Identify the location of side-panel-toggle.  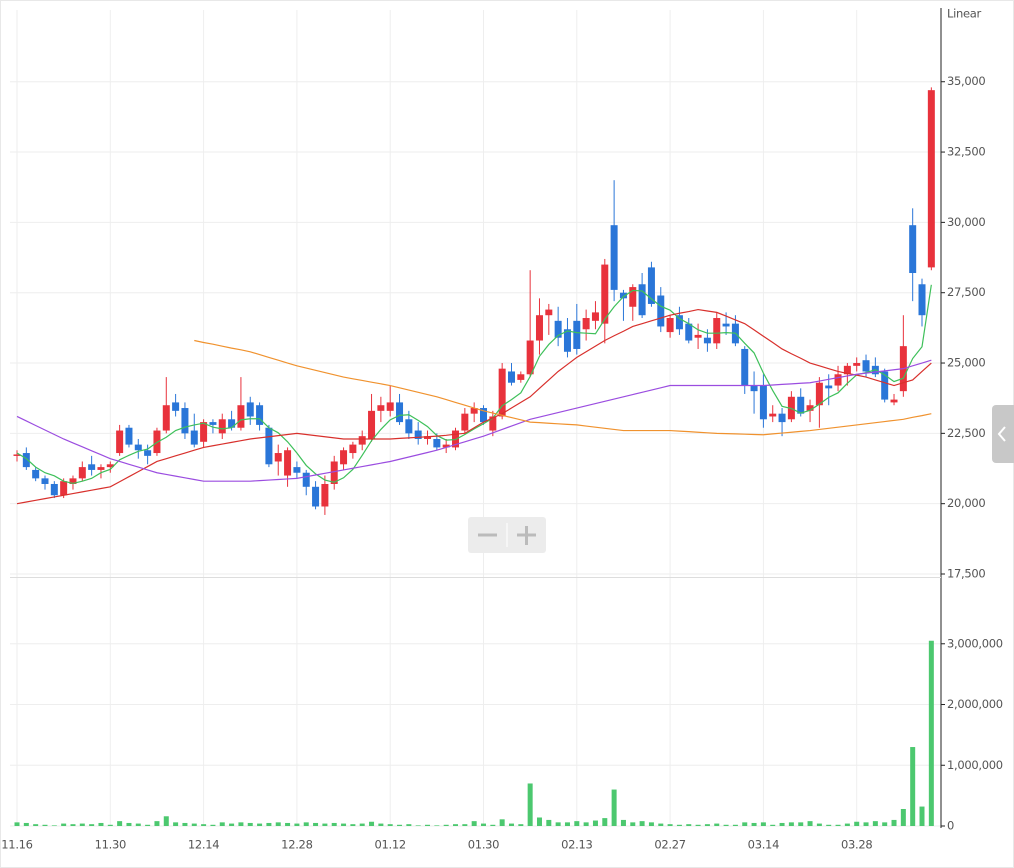
(1003, 434).